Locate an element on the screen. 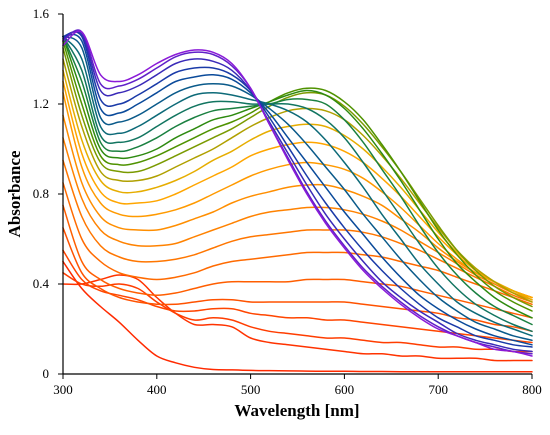  y-tick-label: 1.2 is located at coordinates (41, 103).